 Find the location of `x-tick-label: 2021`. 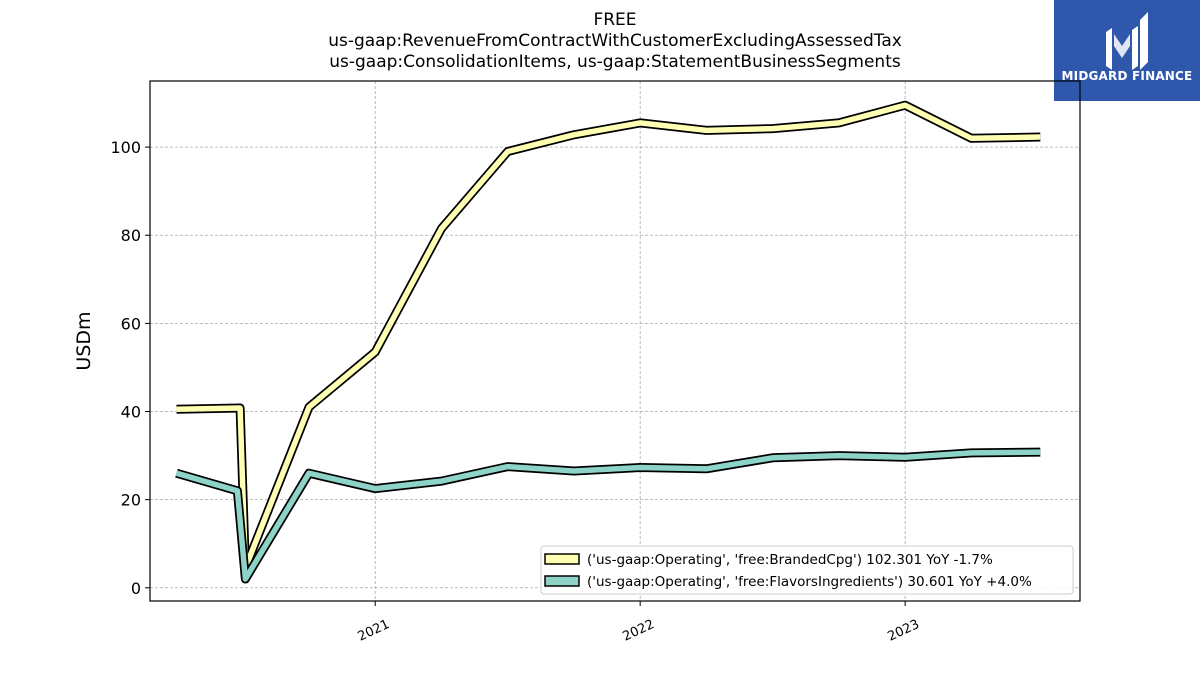

x-tick-label: 2021 is located at coordinates (374, 631).